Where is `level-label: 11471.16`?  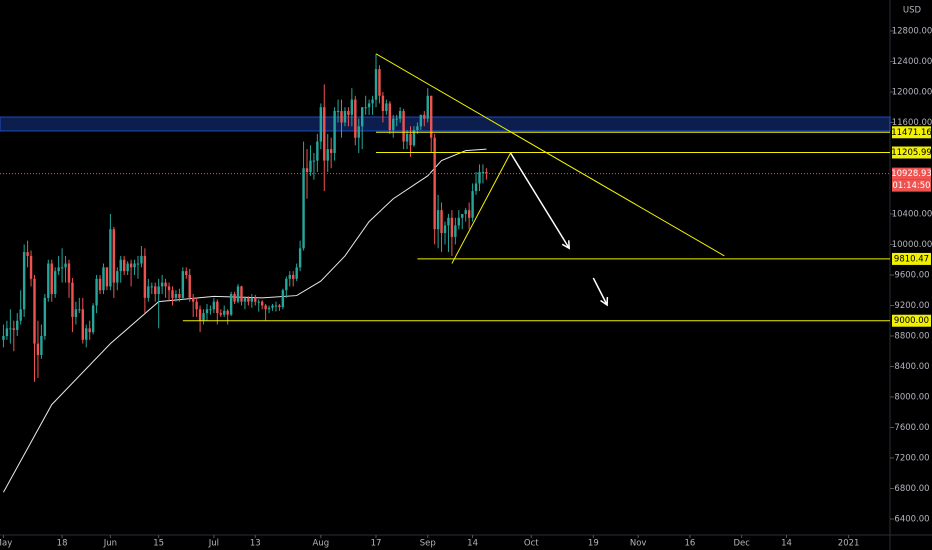
level-label: 11471.16 is located at coordinates (911, 133).